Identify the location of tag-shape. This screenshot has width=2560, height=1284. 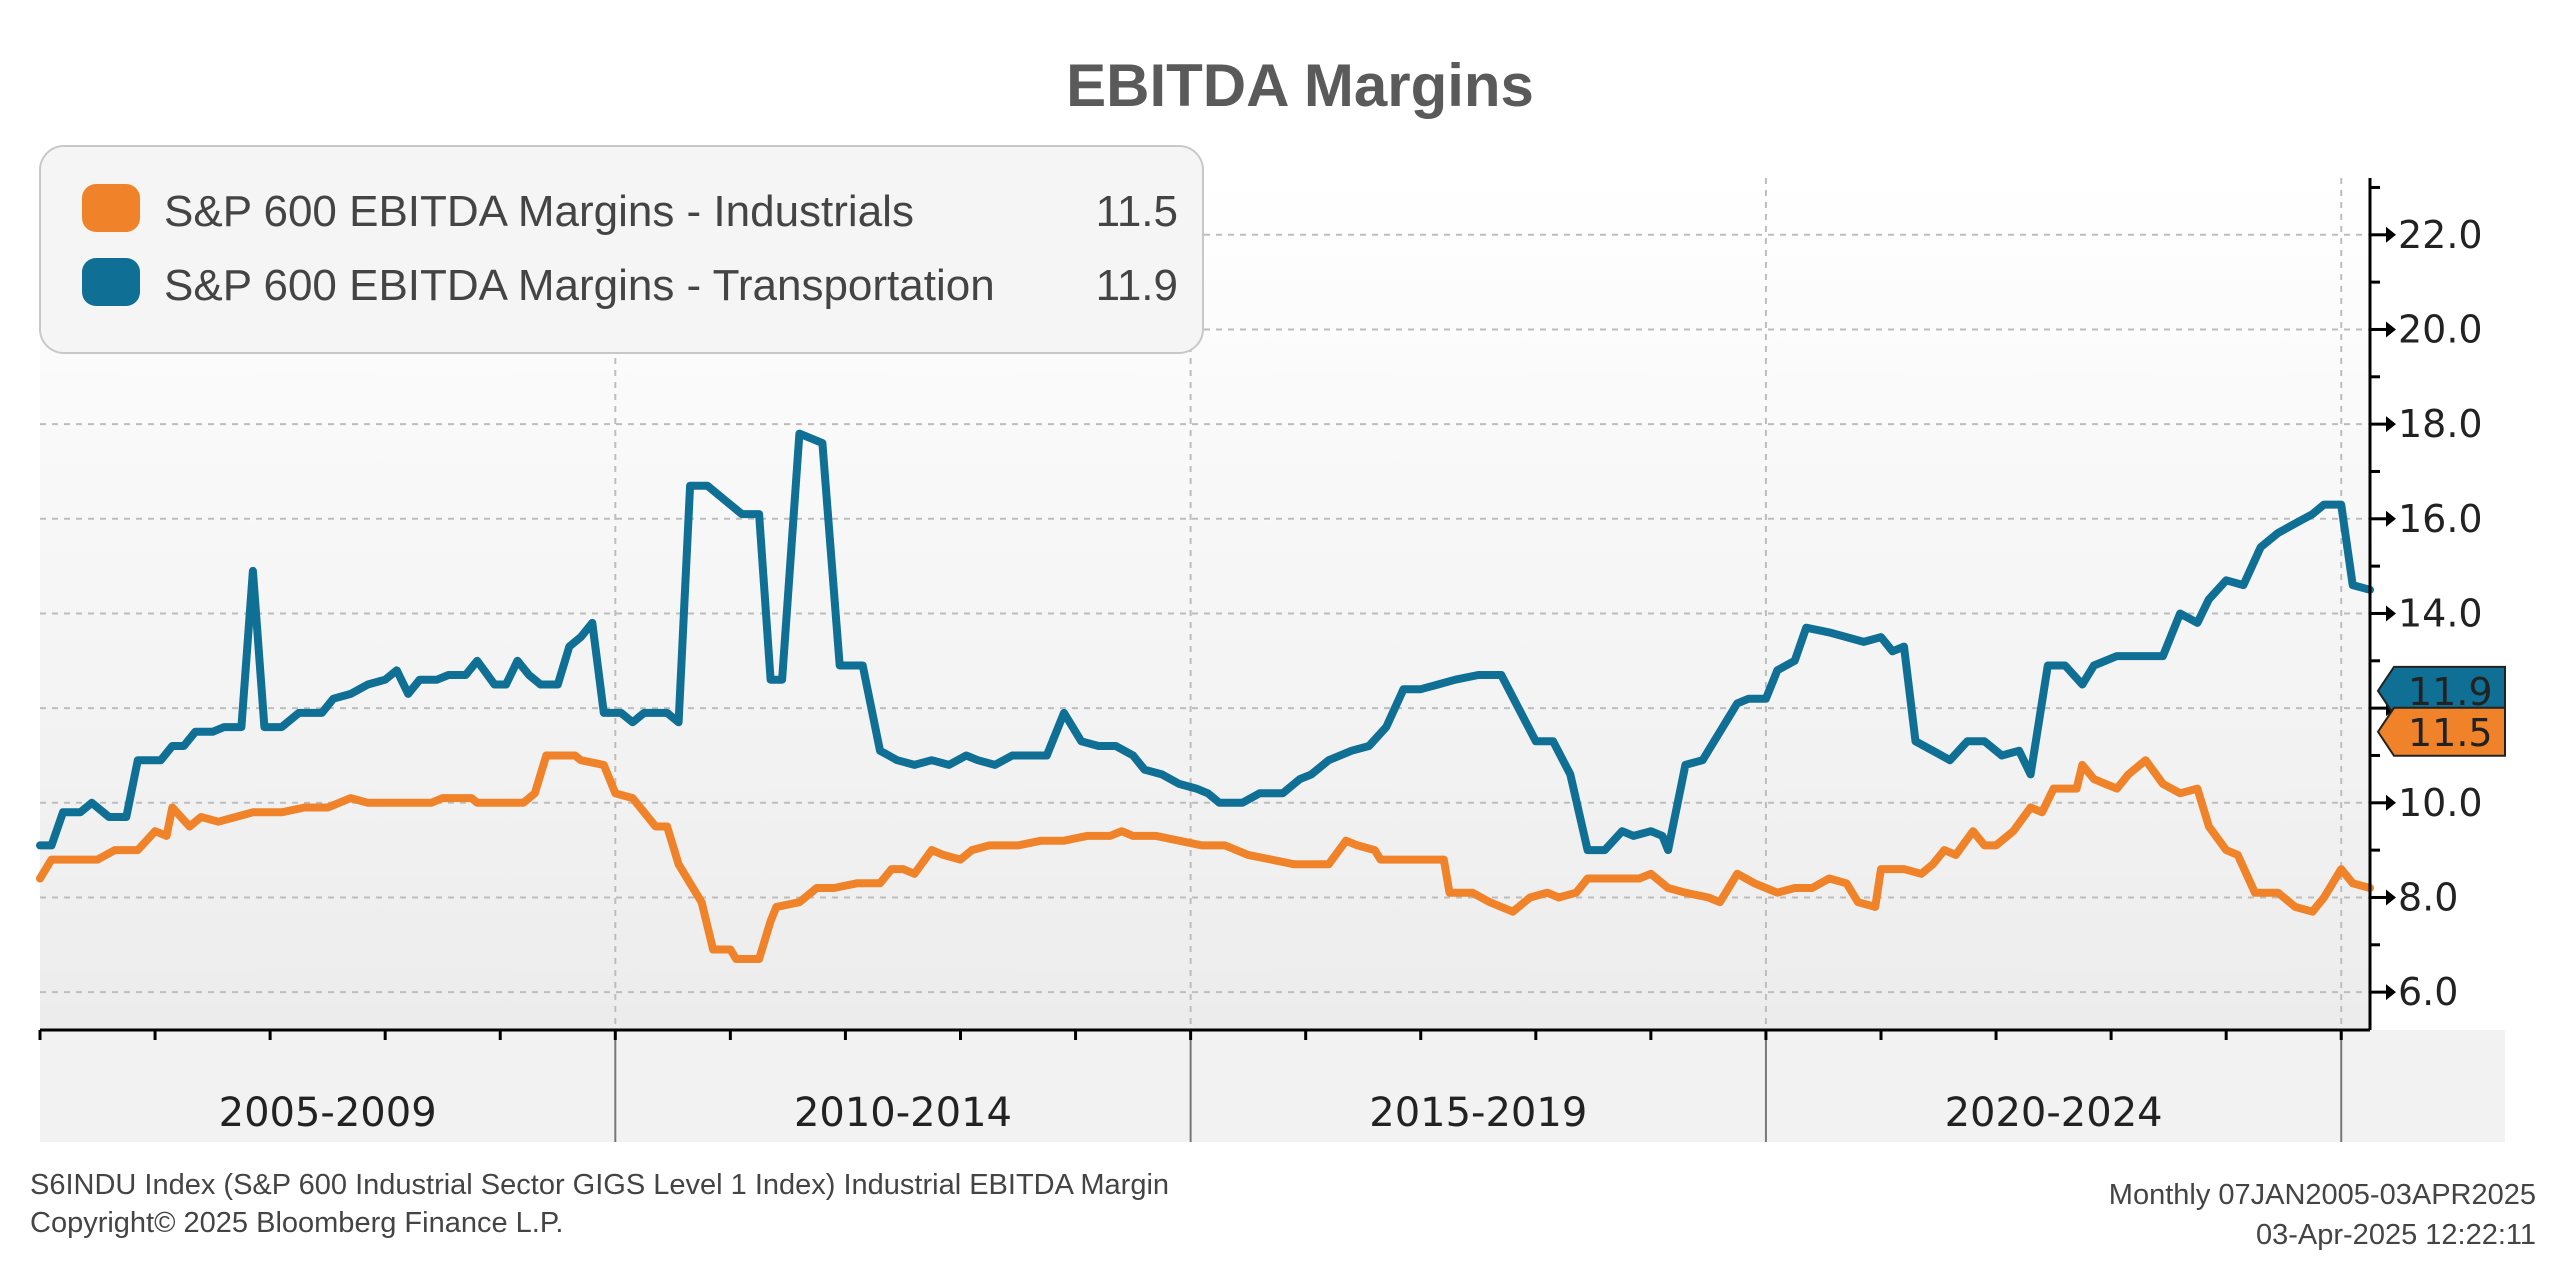
(2441, 731).